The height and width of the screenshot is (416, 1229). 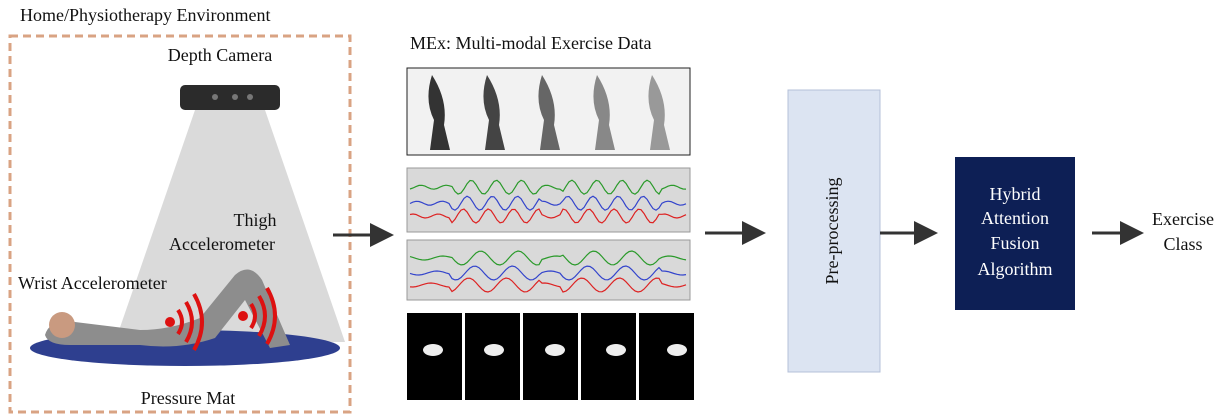 What do you see at coordinates (243, 316) in the screenshot?
I see `thigh-sensor` at bounding box center [243, 316].